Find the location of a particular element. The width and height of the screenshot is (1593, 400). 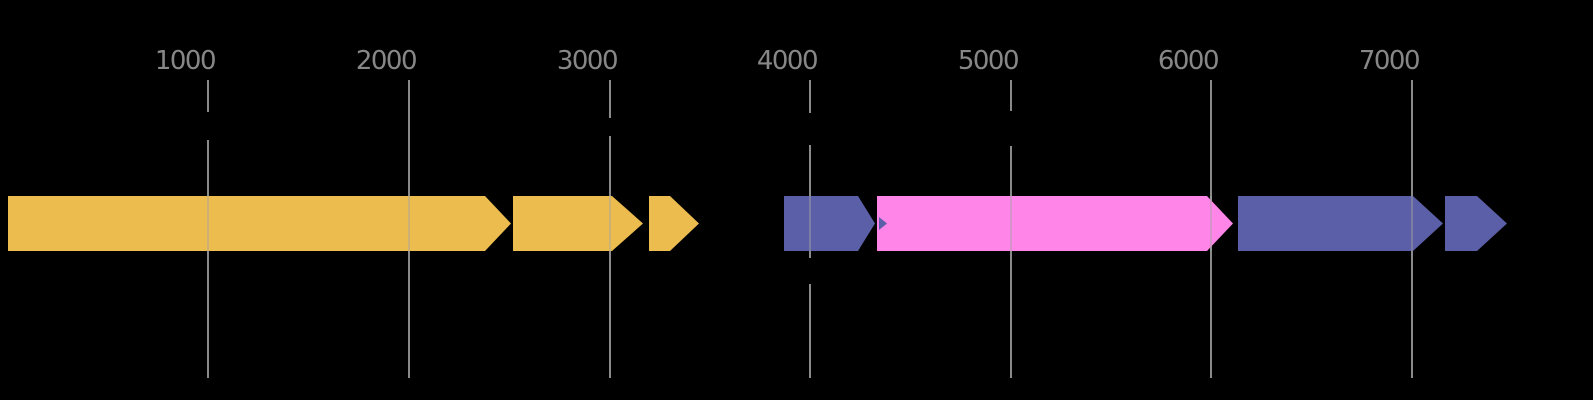

axis-tick-label-2000: 2000 is located at coordinates (386, 61).